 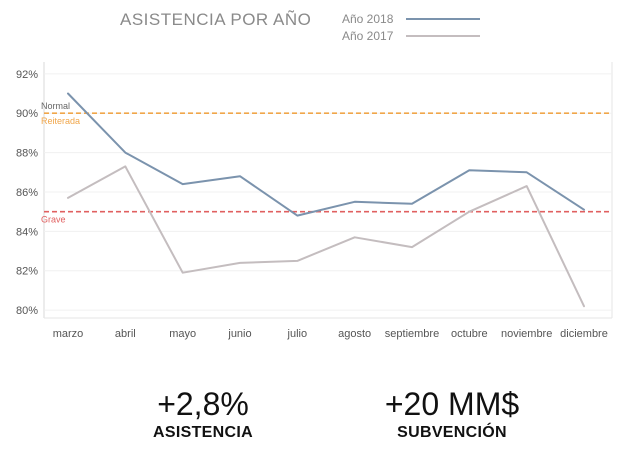 What do you see at coordinates (27, 75) in the screenshot?
I see `y-tick-label: 92%` at bounding box center [27, 75].